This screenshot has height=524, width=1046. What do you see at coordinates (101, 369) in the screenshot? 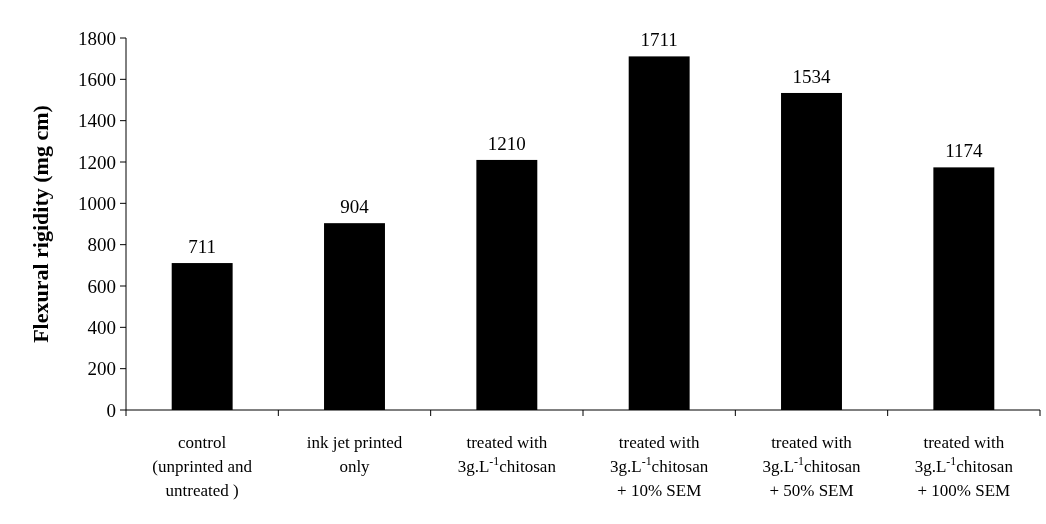
I see `y-tick-label: 200` at bounding box center [101, 369].